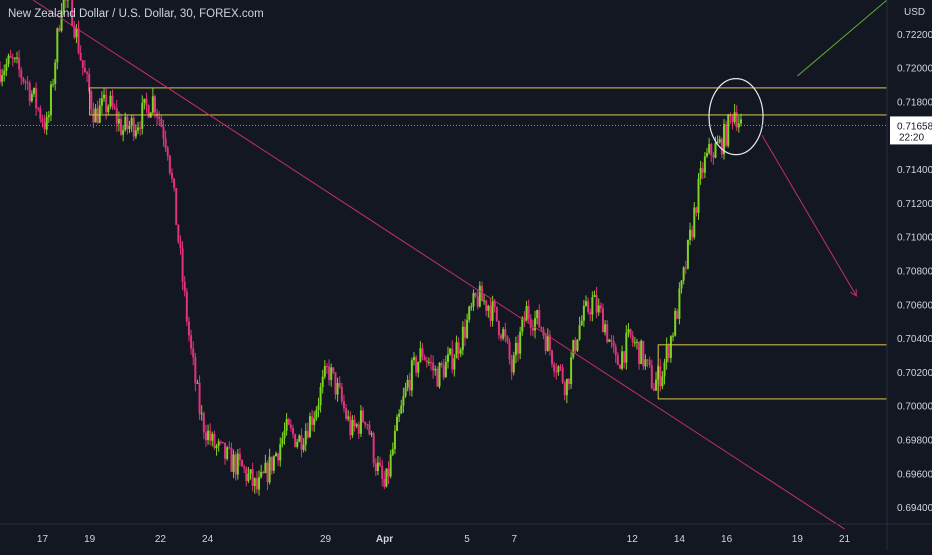 Image resolution: width=932 pixels, height=555 pixels. I want to click on bar-countdown-label: 22:20, so click(911, 137).